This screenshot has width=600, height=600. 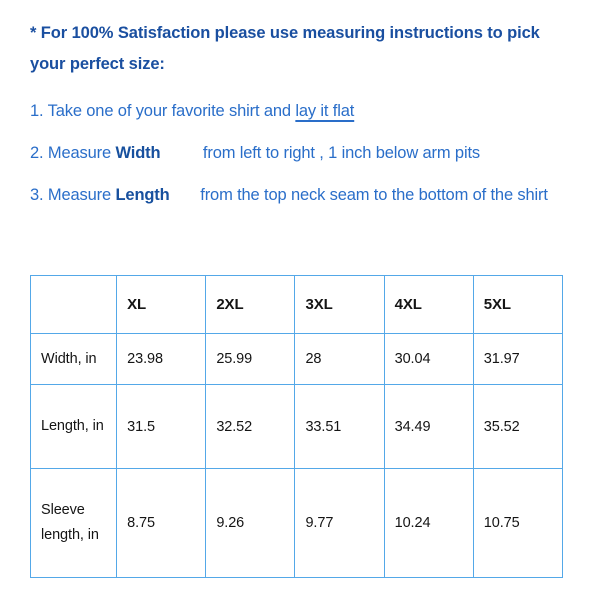 What do you see at coordinates (339, 359) in the screenshot?
I see `measurement-cell: 28` at bounding box center [339, 359].